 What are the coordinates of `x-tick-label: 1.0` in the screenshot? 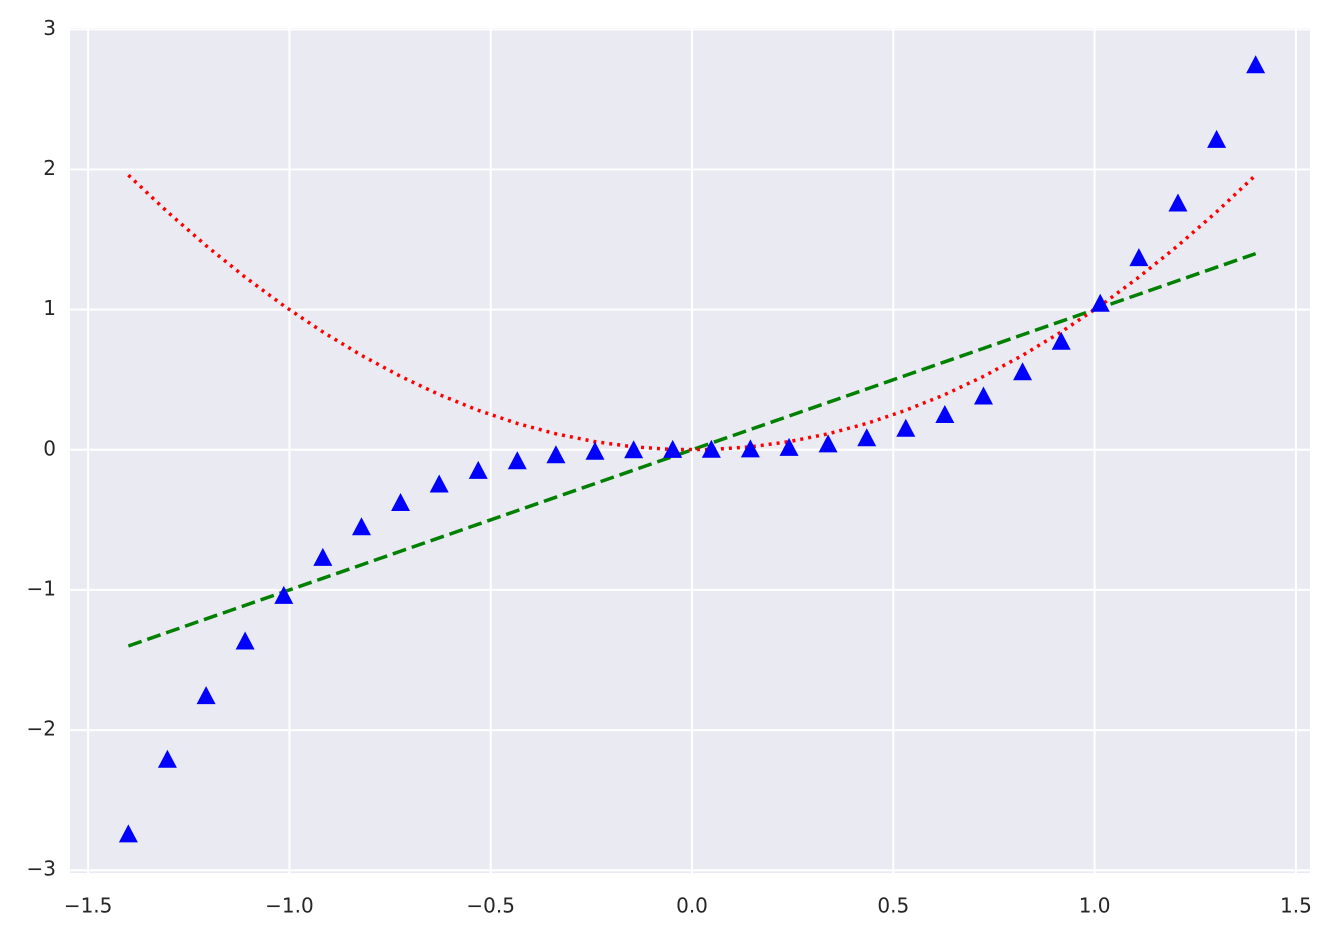 It's located at (1095, 906).